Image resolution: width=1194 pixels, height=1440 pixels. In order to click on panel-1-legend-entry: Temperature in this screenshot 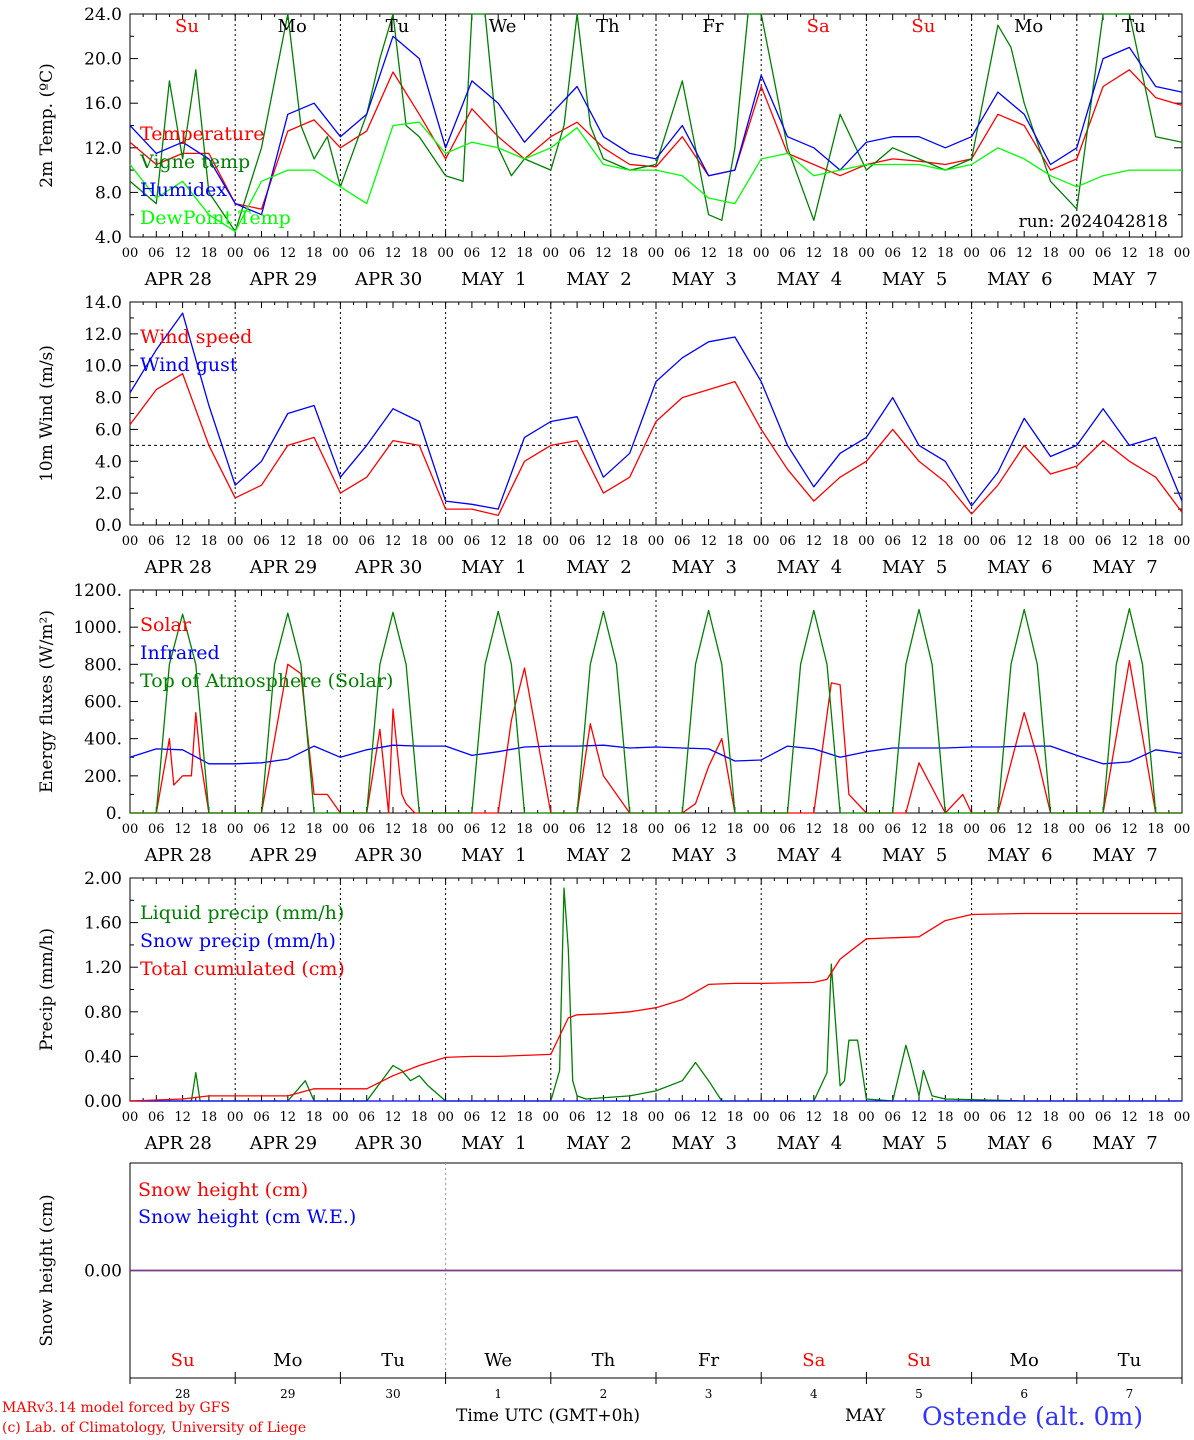, I will do `click(202, 134)`.